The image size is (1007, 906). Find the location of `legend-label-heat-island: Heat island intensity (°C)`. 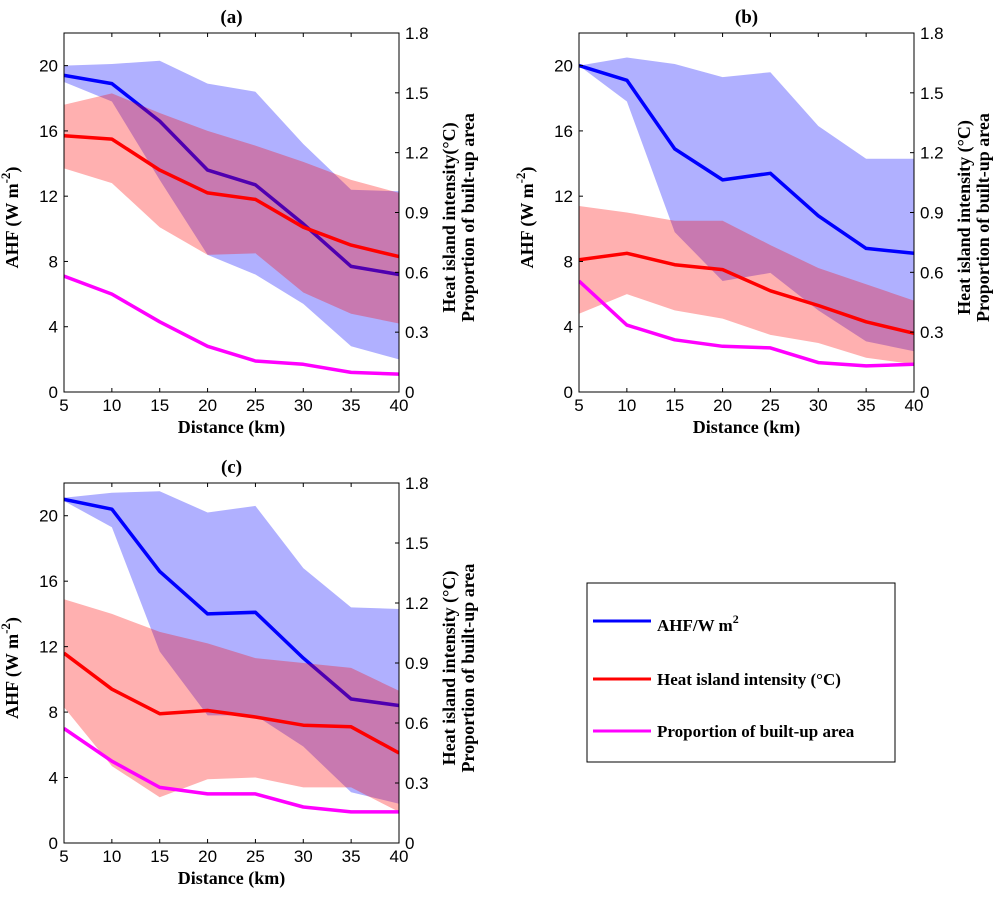

legend-label-heat-island: Heat island intensity (°C) is located at coordinates (749, 679).